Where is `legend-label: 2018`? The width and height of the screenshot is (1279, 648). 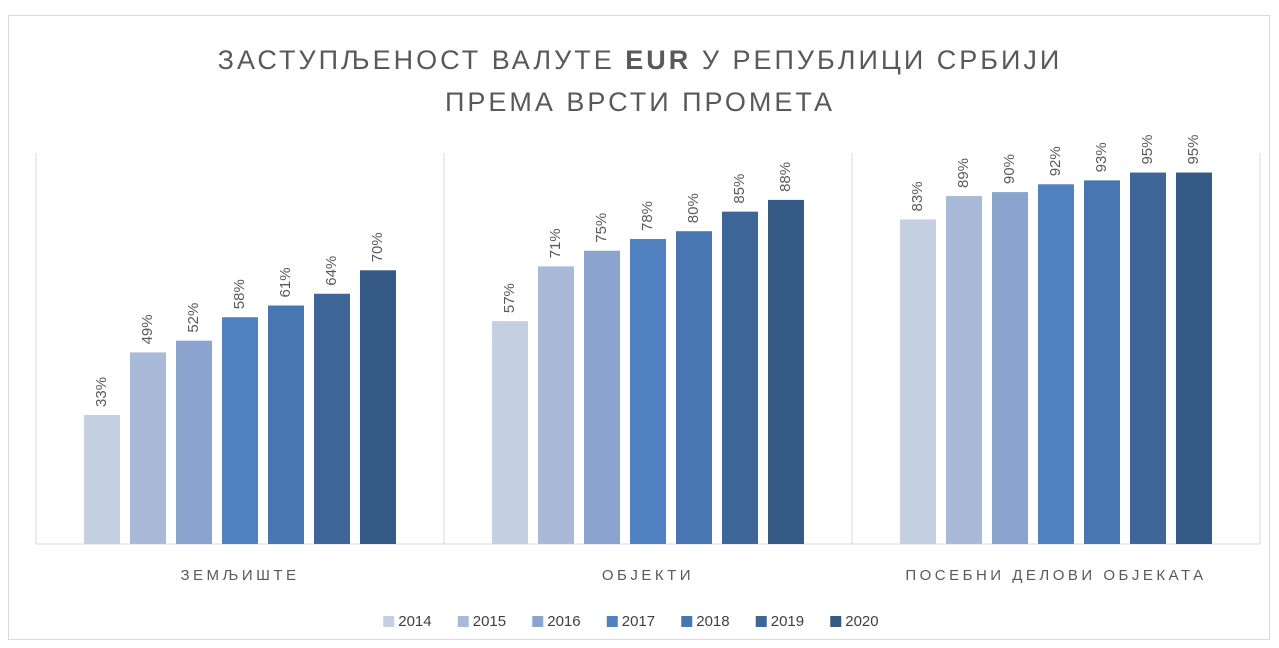 legend-label: 2018 is located at coordinates (712, 621).